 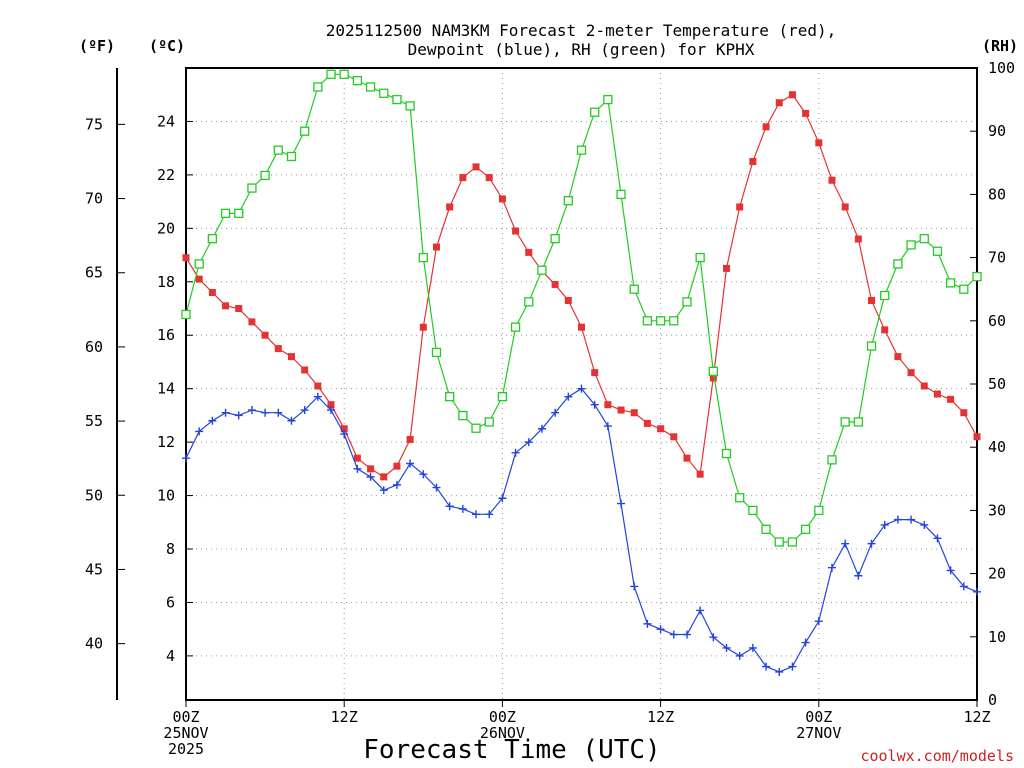 I want to click on x-axis-title: Forecast Time (UTC), so click(x=511, y=750).